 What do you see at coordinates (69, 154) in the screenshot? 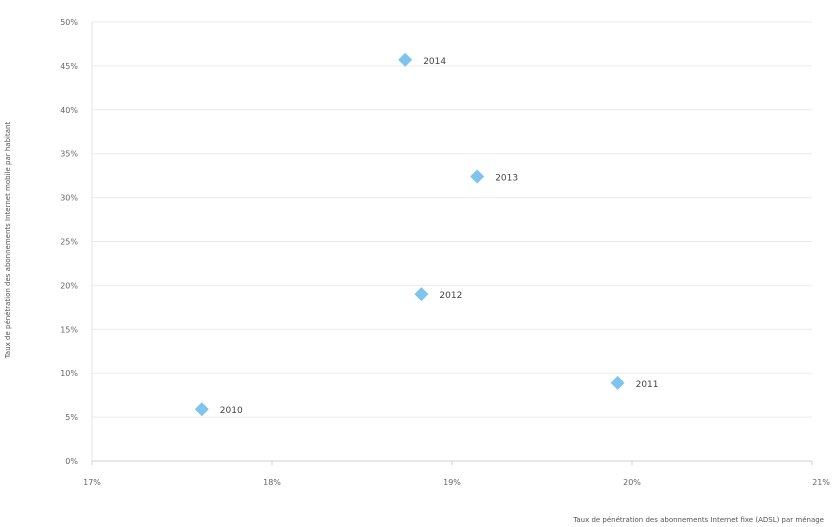
I see `y-tick-label: 35%` at bounding box center [69, 154].